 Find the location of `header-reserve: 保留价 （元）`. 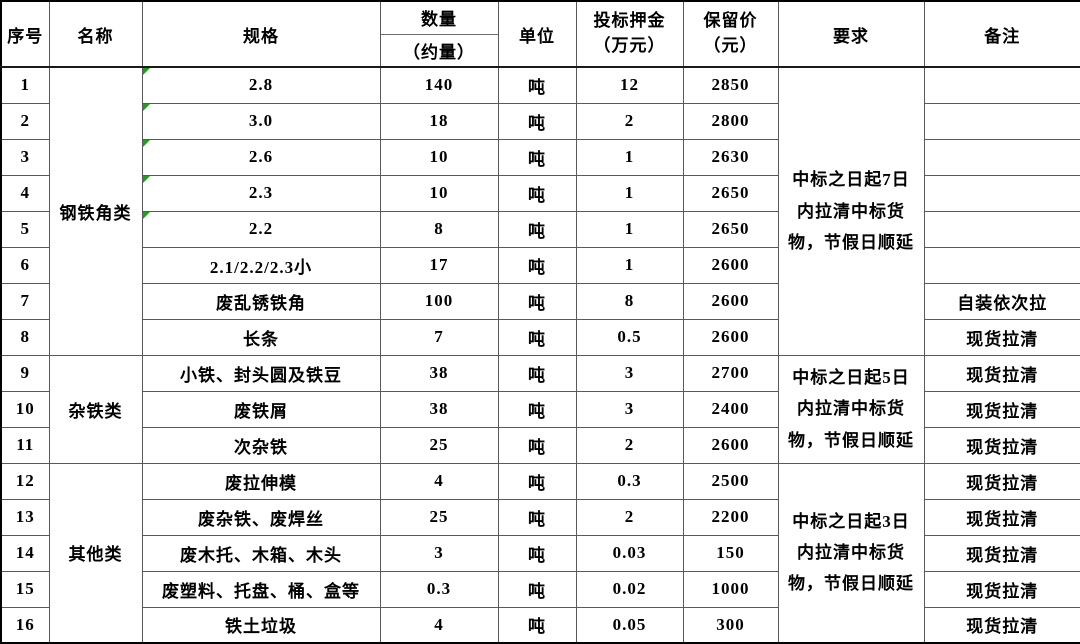

header-reserve: 保留价 （元） is located at coordinates (730, 34).